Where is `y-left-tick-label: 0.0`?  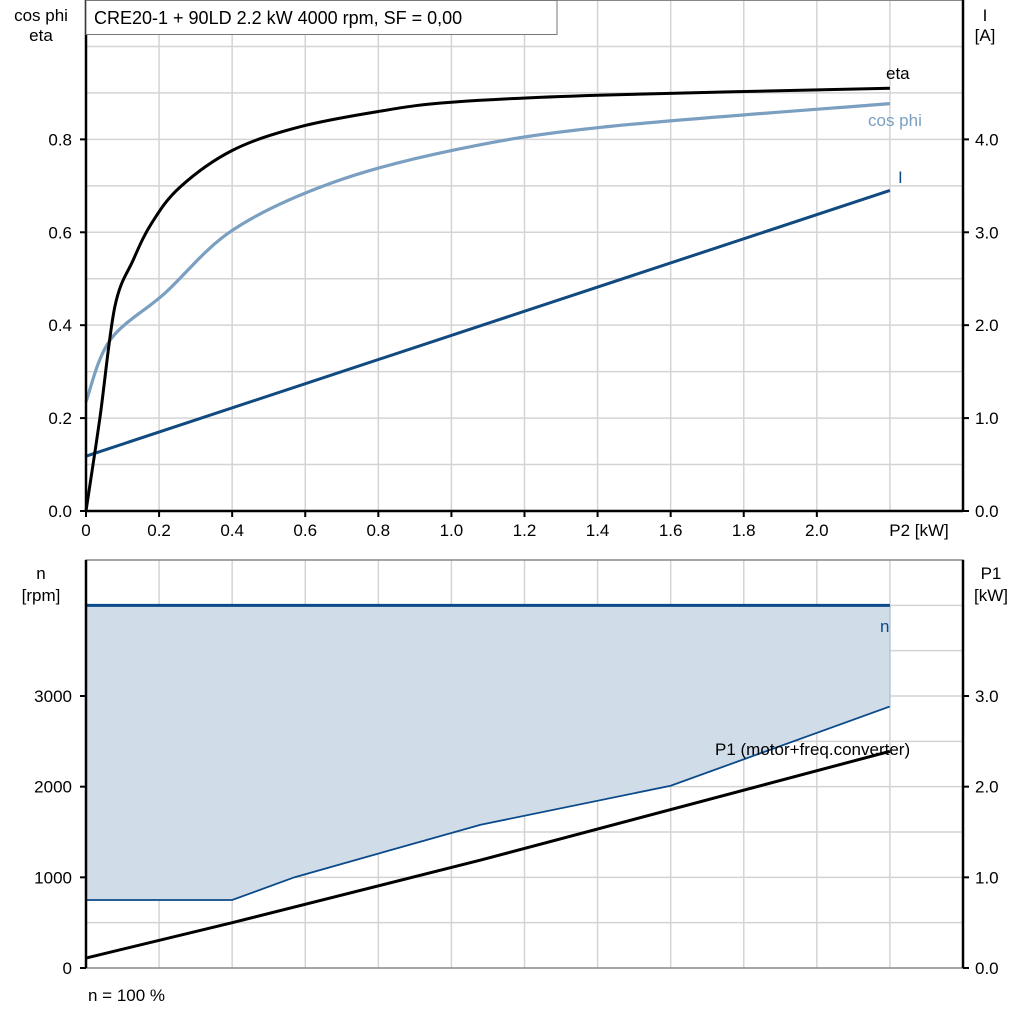 y-left-tick-label: 0.0 is located at coordinates (60, 511).